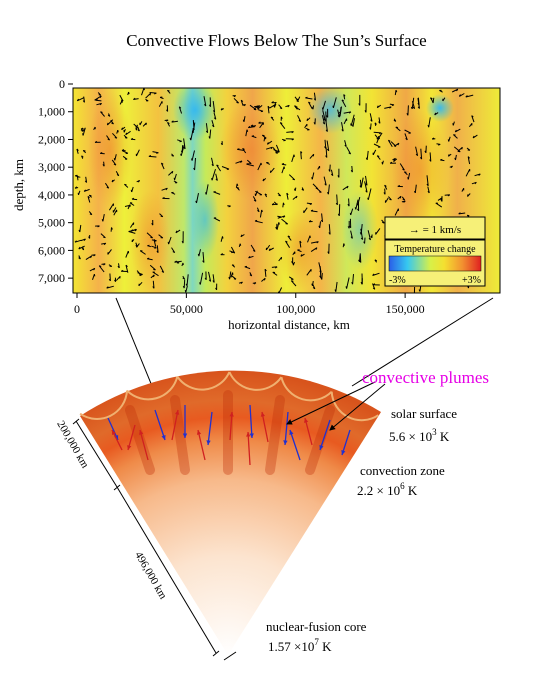 The image size is (553, 681). Describe the element at coordinates (402, 470) in the screenshot. I see `convection-zone-label: convection zone` at that location.